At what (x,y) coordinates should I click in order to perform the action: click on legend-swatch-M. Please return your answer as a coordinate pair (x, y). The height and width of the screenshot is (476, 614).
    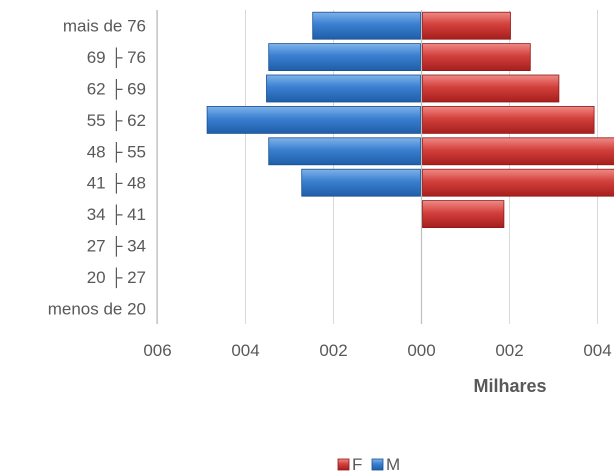
    Looking at the image, I should click on (377, 464).